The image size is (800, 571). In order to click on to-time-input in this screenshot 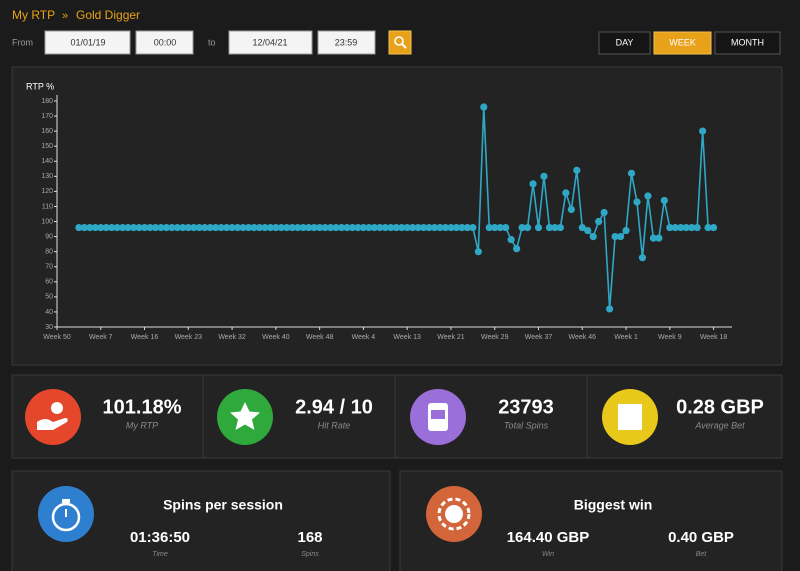, I will do `click(346, 42)`.